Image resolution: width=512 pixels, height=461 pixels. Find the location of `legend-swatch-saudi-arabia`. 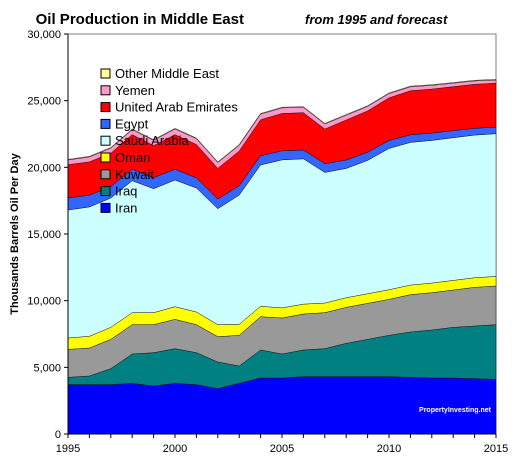

legend-swatch-saudi-arabia is located at coordinates (105, 140).